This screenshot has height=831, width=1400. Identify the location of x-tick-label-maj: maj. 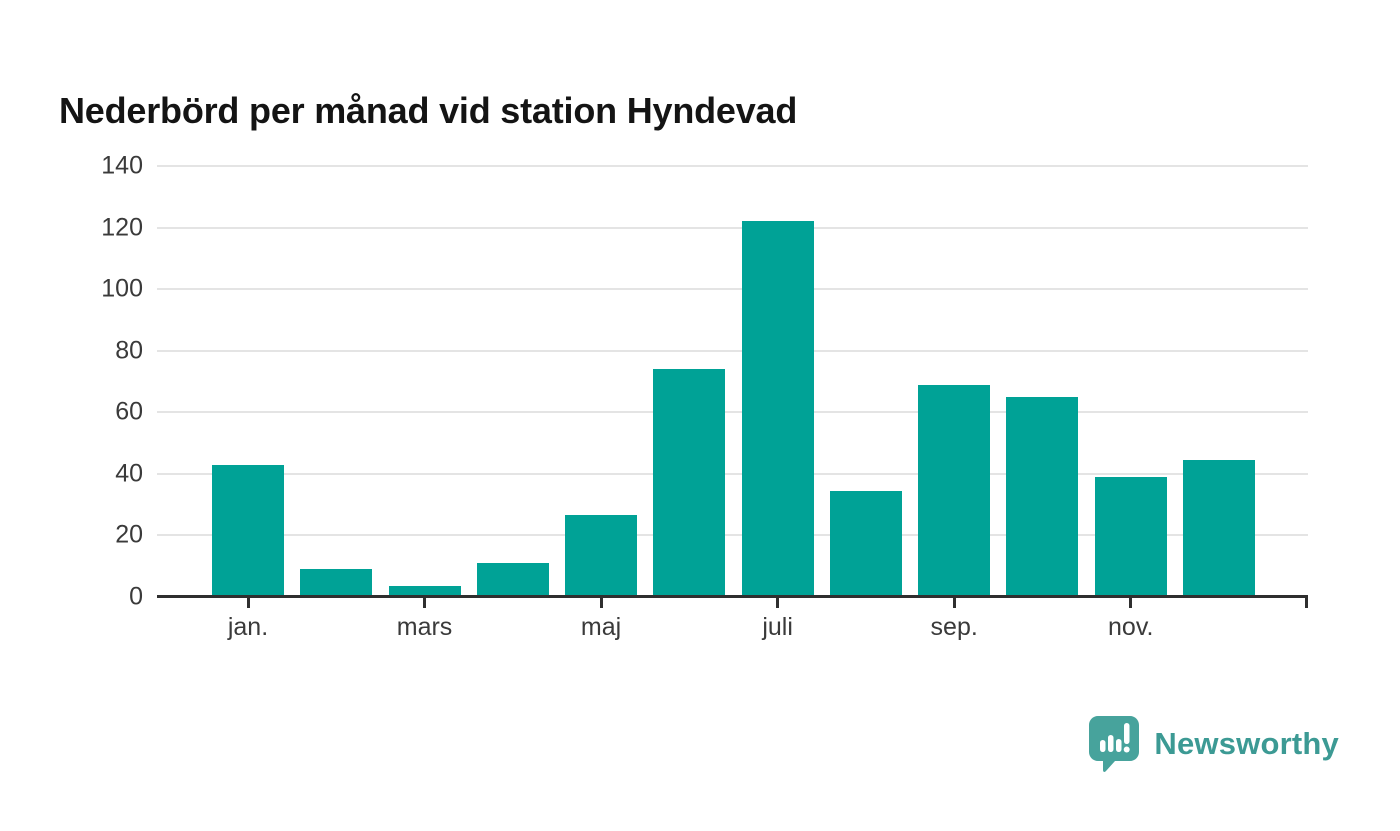
(601, 627).